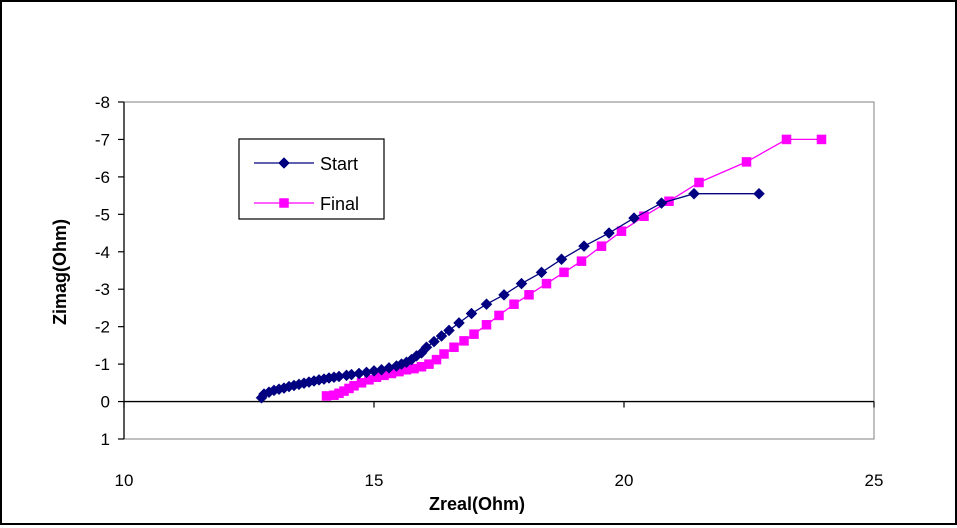  What do you see at coordinates (102, 364) in the screenshot?
I see `y-tick-label: -1` at bounding box center [102, 364].